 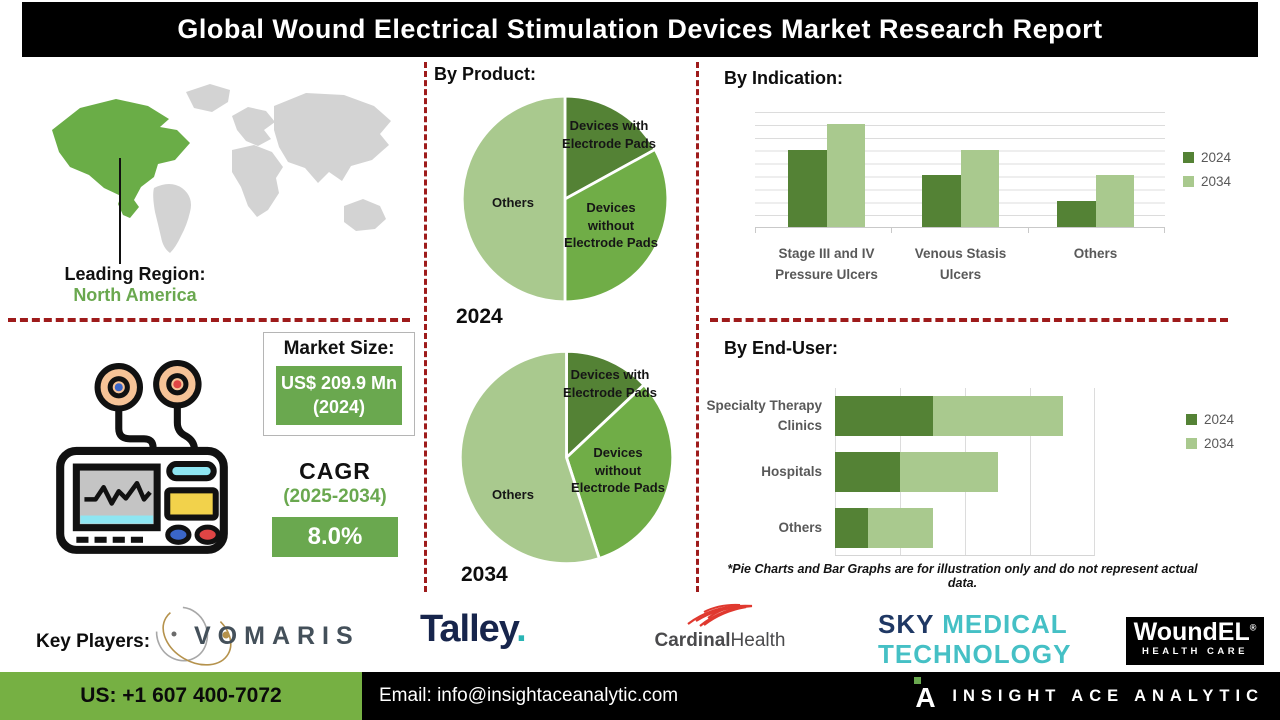 What do you see at coordinates (529, 695) in the screenshot?
I see `footer-email: Email: info@insightaceanalytic.com` at bounding box center [529, 695].